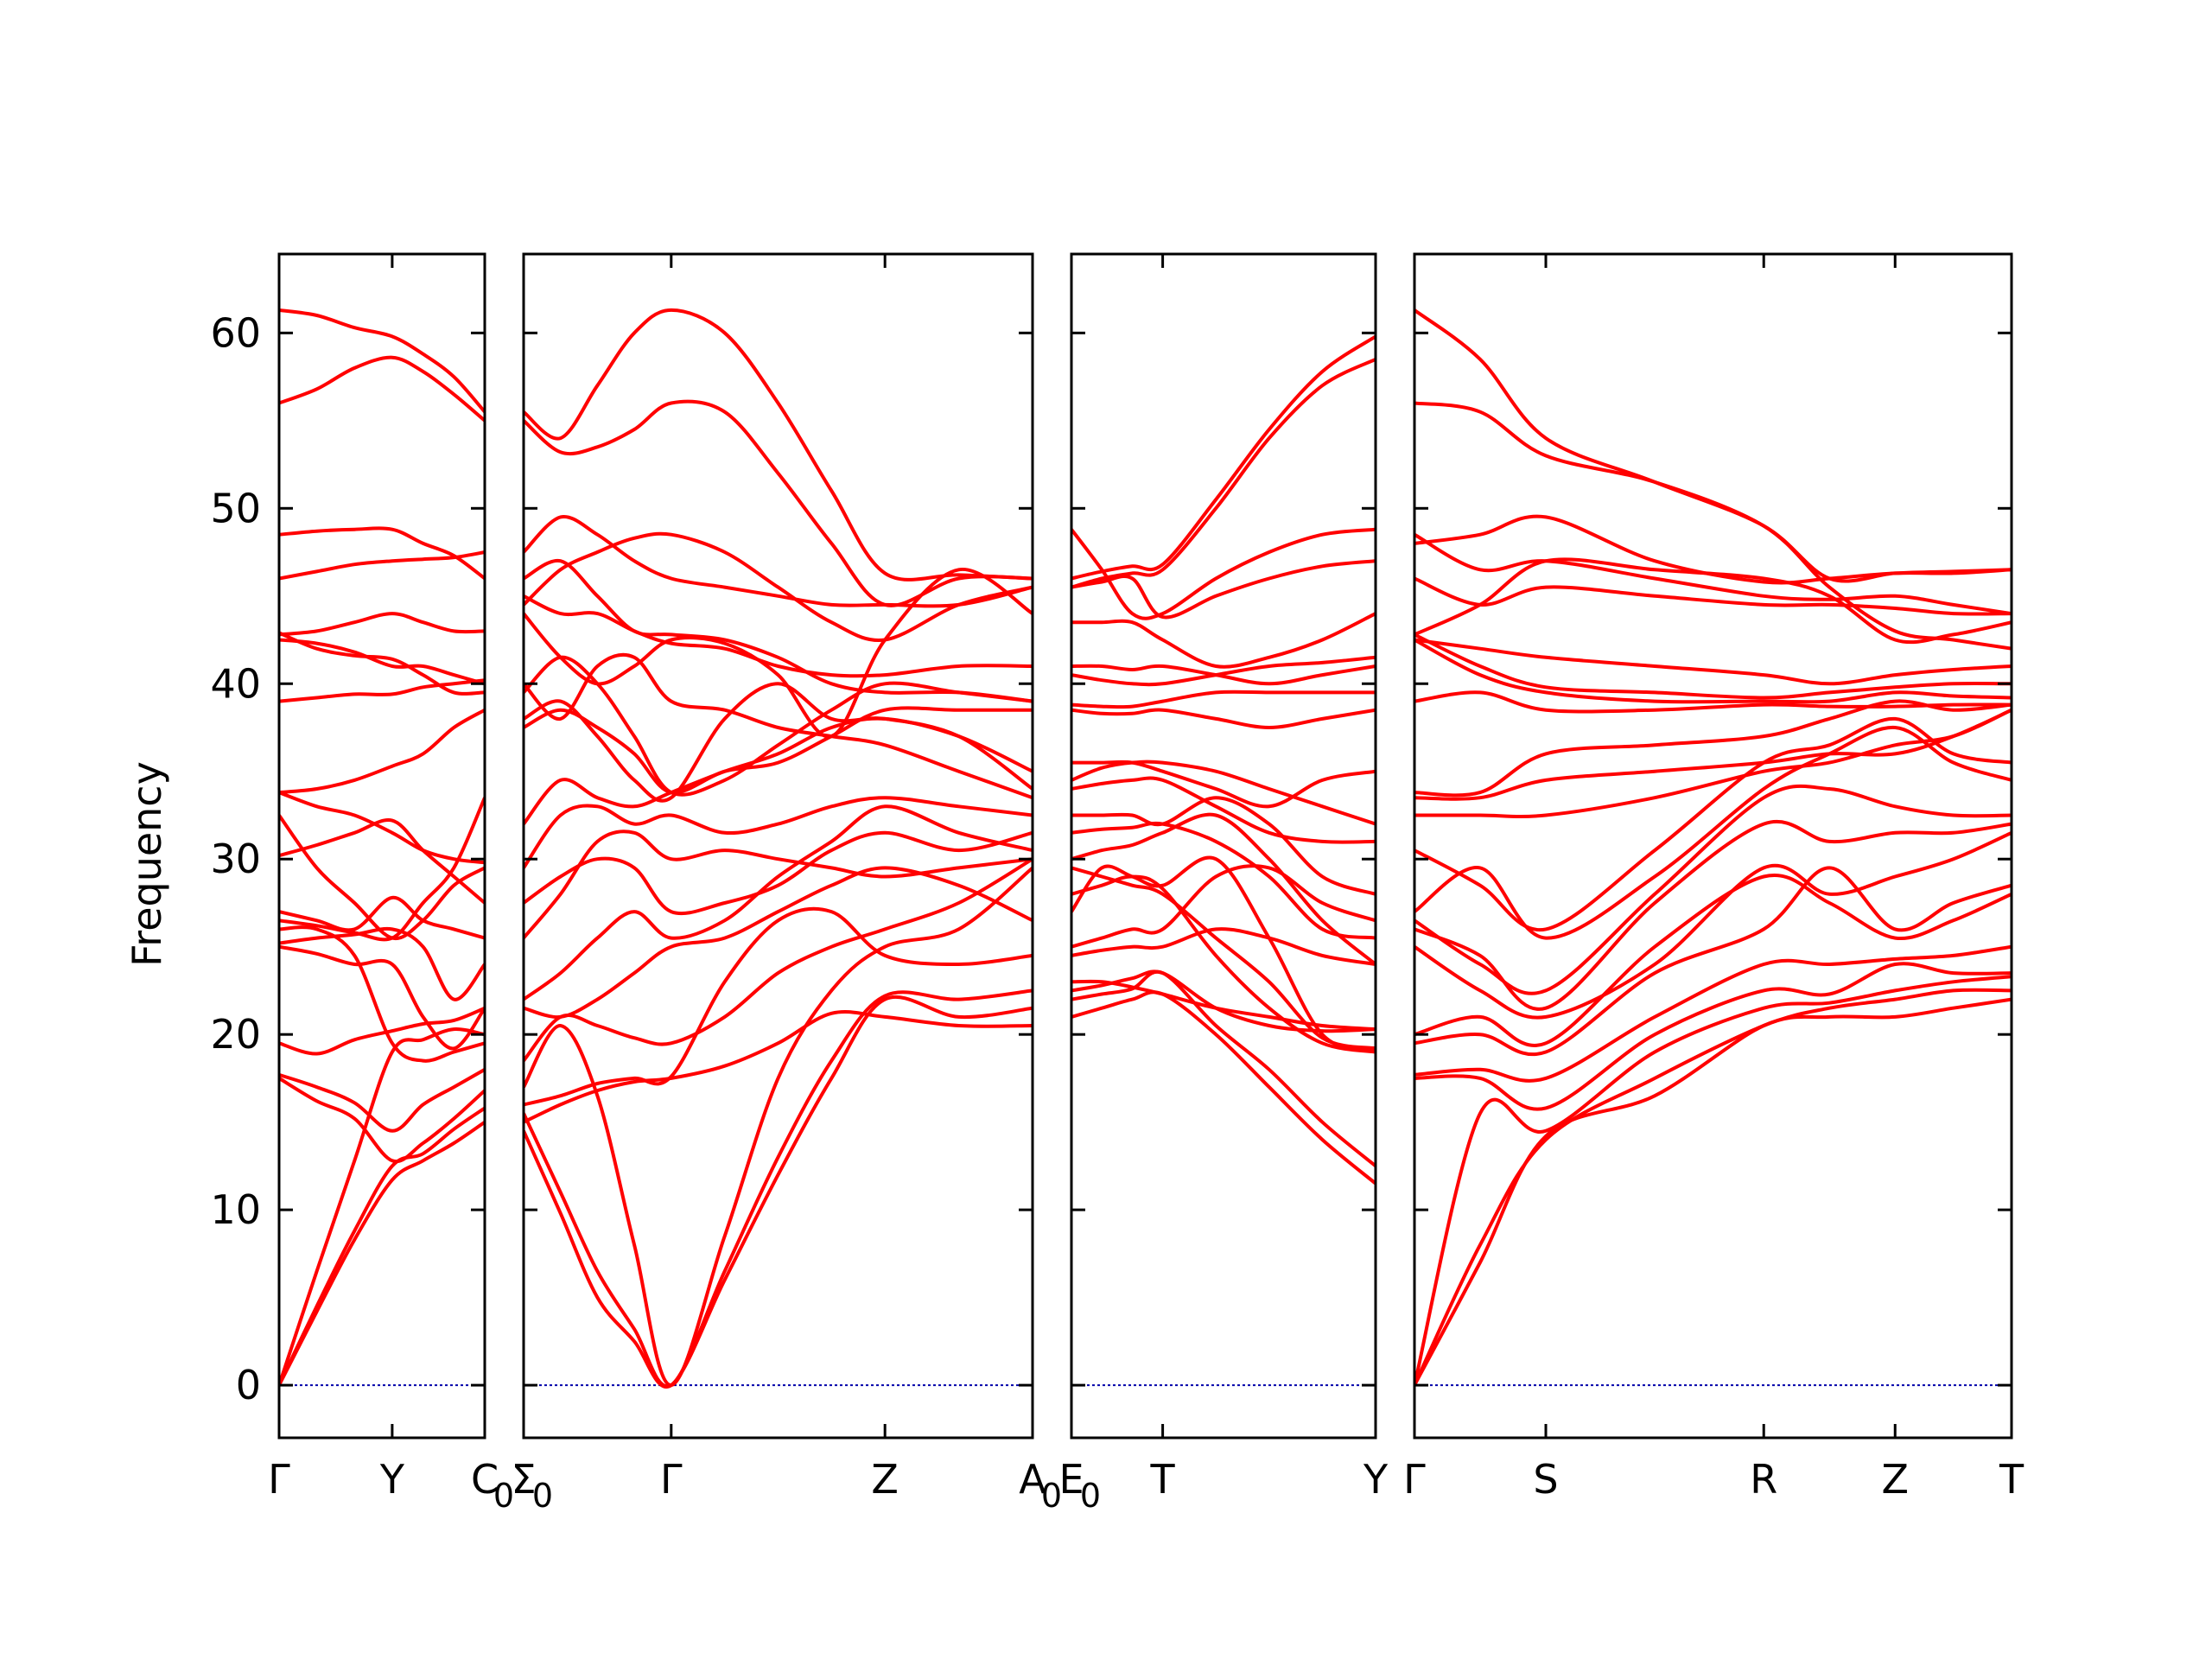 Image resolution: width=2212 pixels, height=1659 pixels. I want to click on panel-3: E T Y 0, so click(1223, 883).